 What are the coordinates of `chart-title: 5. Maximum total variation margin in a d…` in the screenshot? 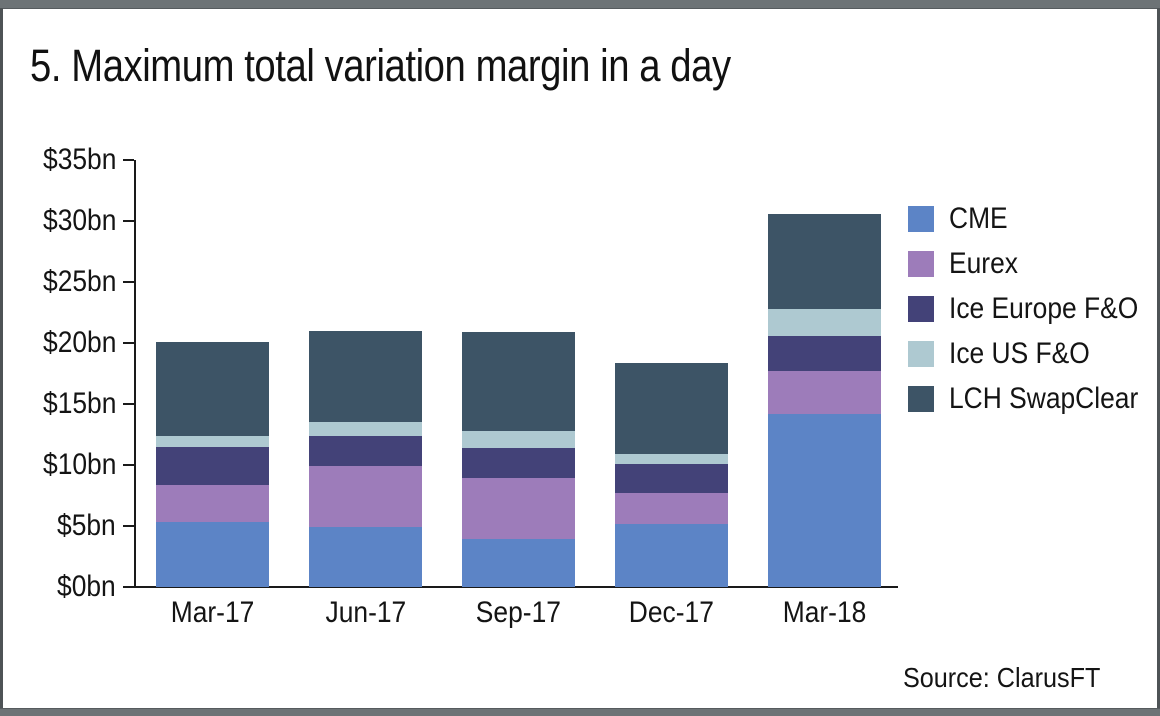 It's located at (380, 65).